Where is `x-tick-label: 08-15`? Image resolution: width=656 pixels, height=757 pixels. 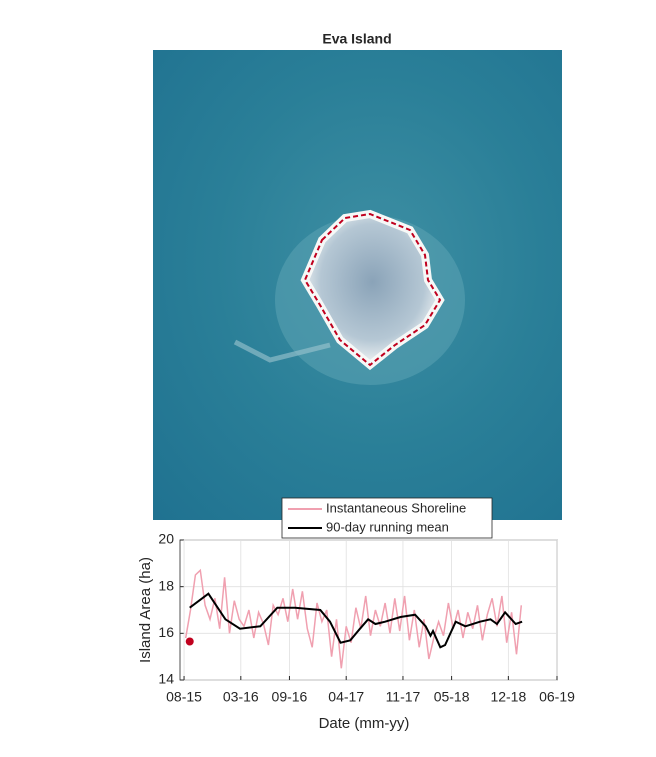
x-tick-label: 08-15 is located at coordinates (184, 697).